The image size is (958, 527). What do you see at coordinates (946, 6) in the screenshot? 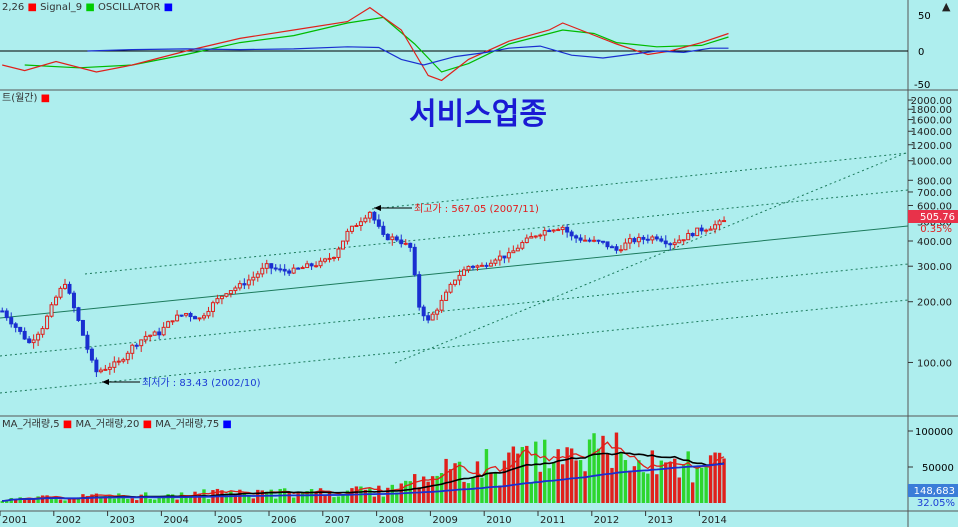
I see `menu-arrow-icon: ▲` at bounding box center [946, 6].